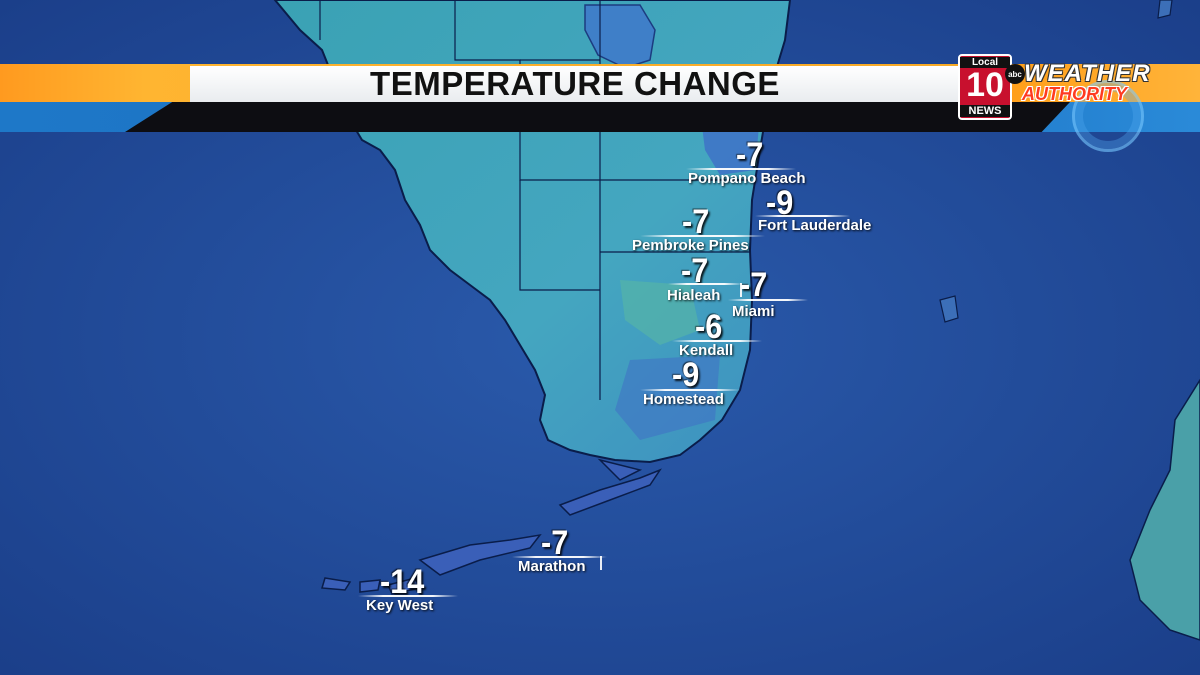 This screenshot has width=1200, height=675. I want to click on cold-region-south, so click(667, 397).